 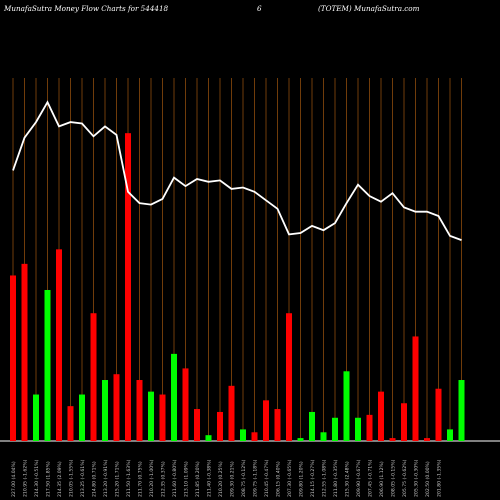 What do you see at coordinates (313, 478) in the screenshot?
I see `x-tick-label: 214.15 (-0.27%)` at bounding box center [313, 478].